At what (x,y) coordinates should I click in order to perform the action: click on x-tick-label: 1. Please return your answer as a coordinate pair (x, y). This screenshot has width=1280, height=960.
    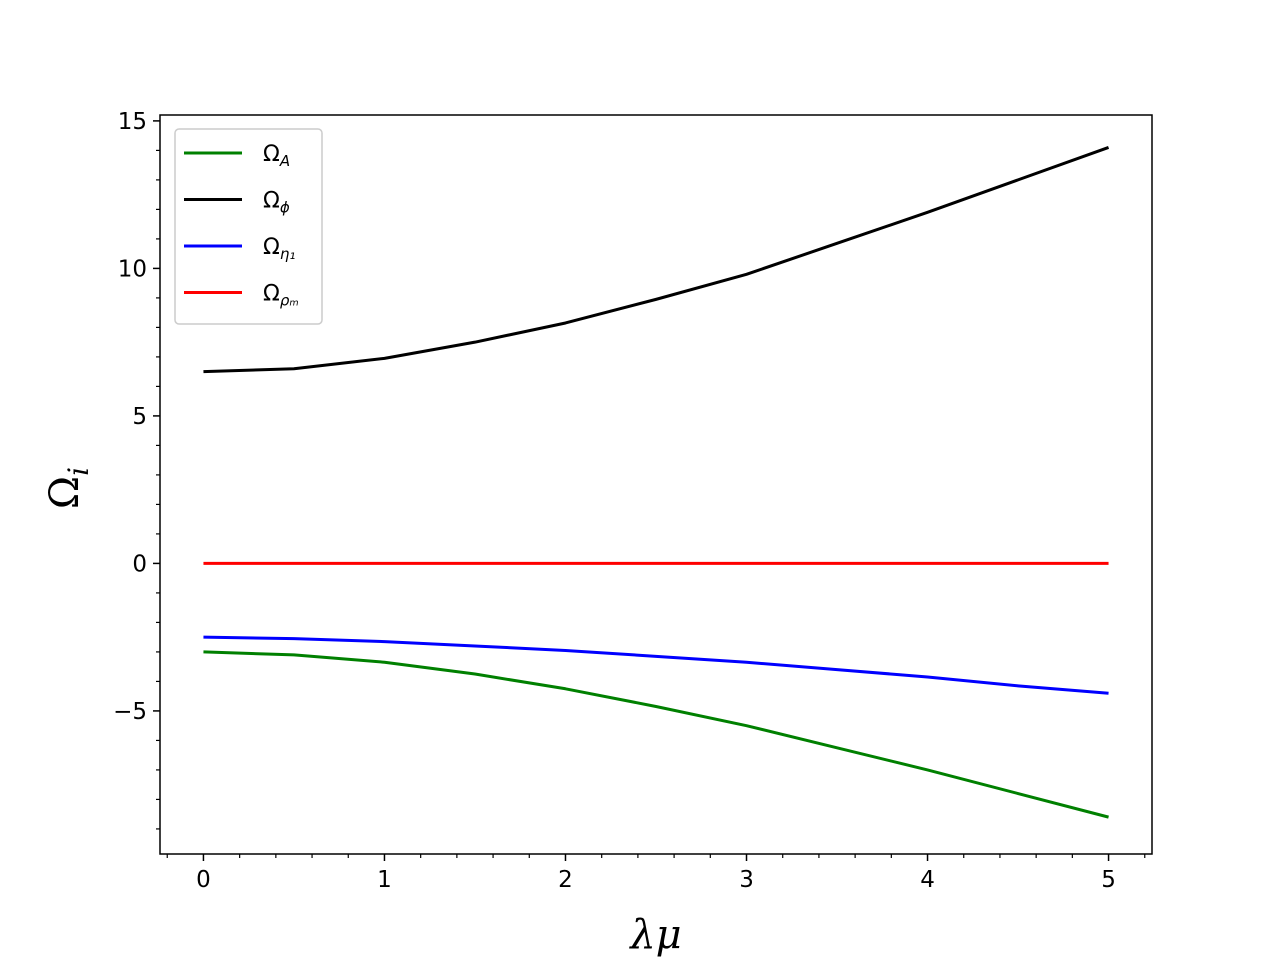
    Looking at the image, I should click on (384, 880).